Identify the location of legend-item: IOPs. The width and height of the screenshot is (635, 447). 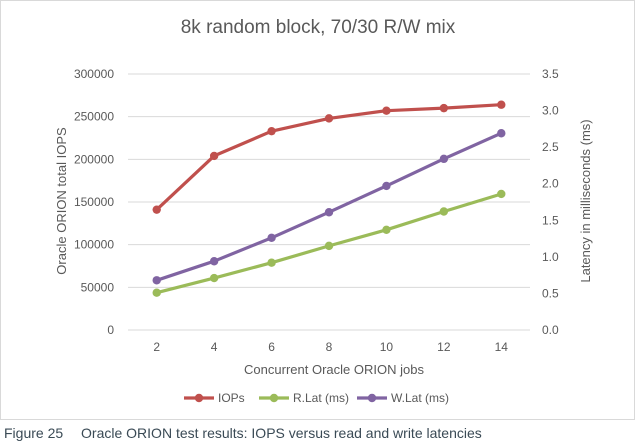
(214, 398).